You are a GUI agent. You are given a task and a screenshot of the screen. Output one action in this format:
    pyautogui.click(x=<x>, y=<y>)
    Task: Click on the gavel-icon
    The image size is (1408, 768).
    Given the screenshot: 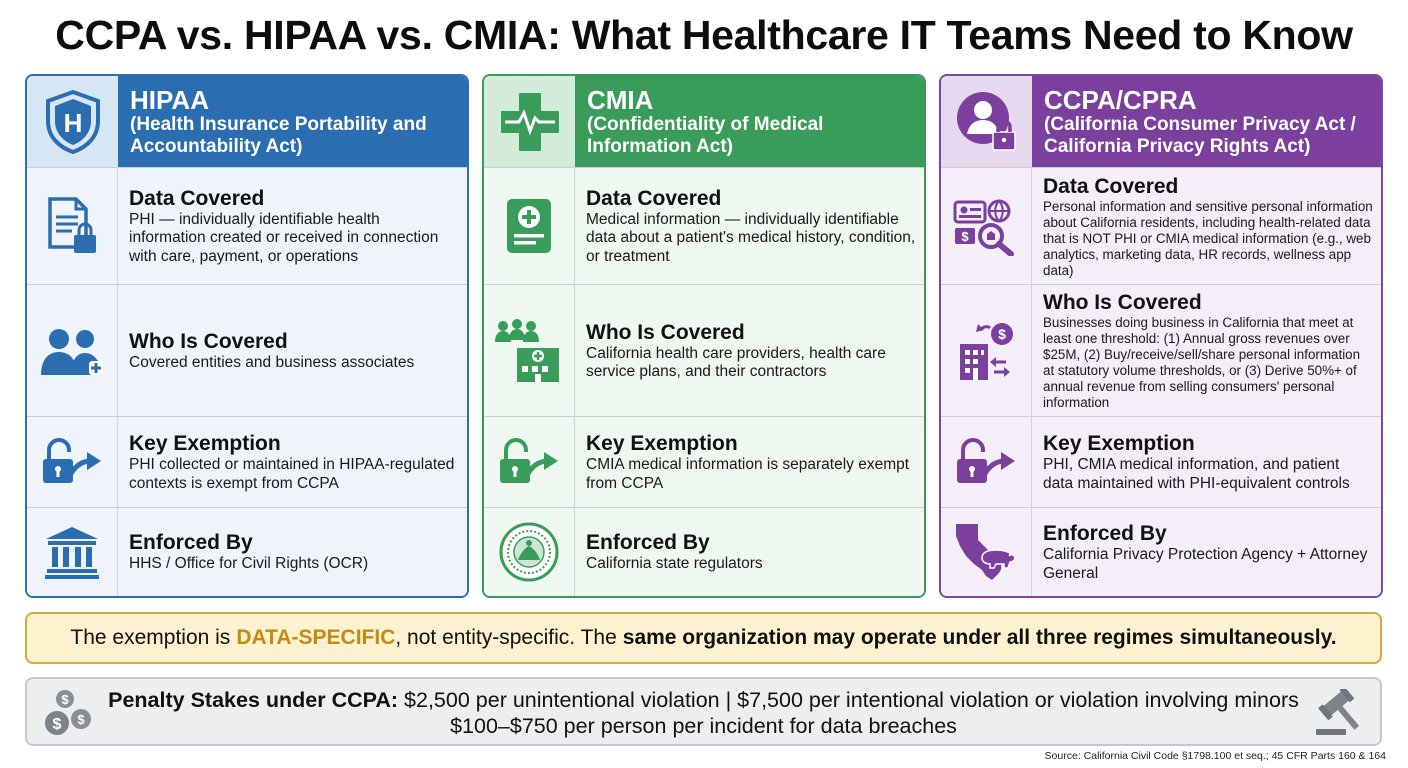 What is the action you would take?
    pyautogui.click(x=1337, y=713)
    